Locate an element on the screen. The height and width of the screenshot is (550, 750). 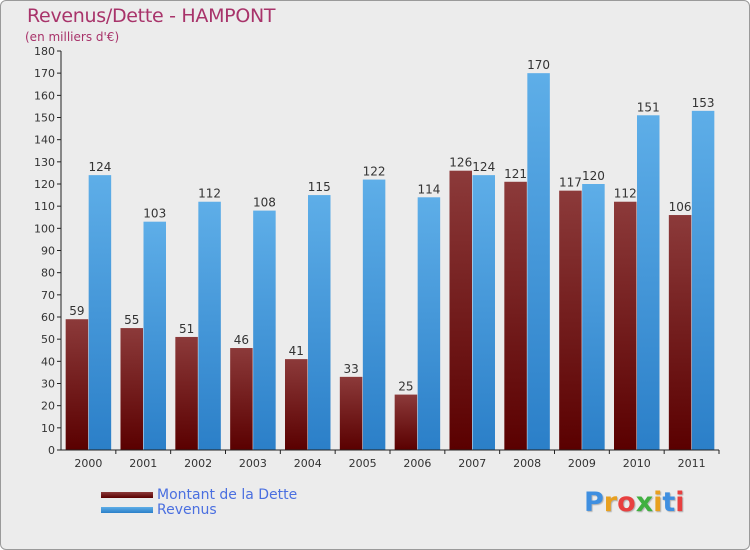
y-tick-label: 0 is located at coordinates (51, 450).